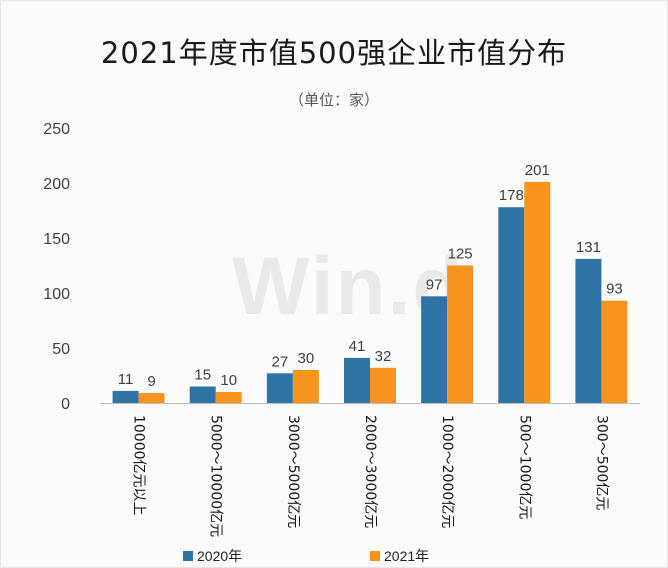 This screenshot has width=668, height=568. What do you see at coordinates (188, 556) in the screenshot?
I see `legend-swatch-2020` at bounding box center [188, 556].